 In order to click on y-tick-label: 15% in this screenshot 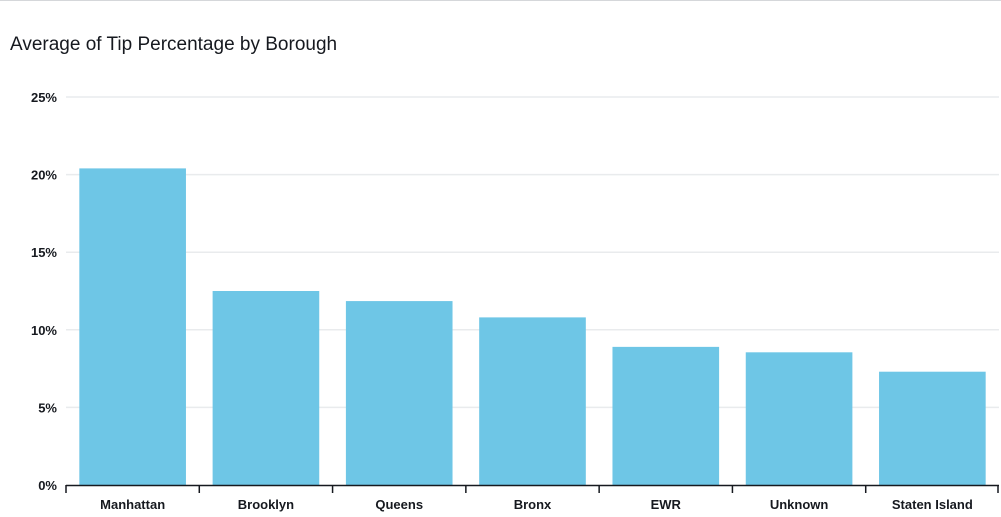, I will do `click(44, 252)`.